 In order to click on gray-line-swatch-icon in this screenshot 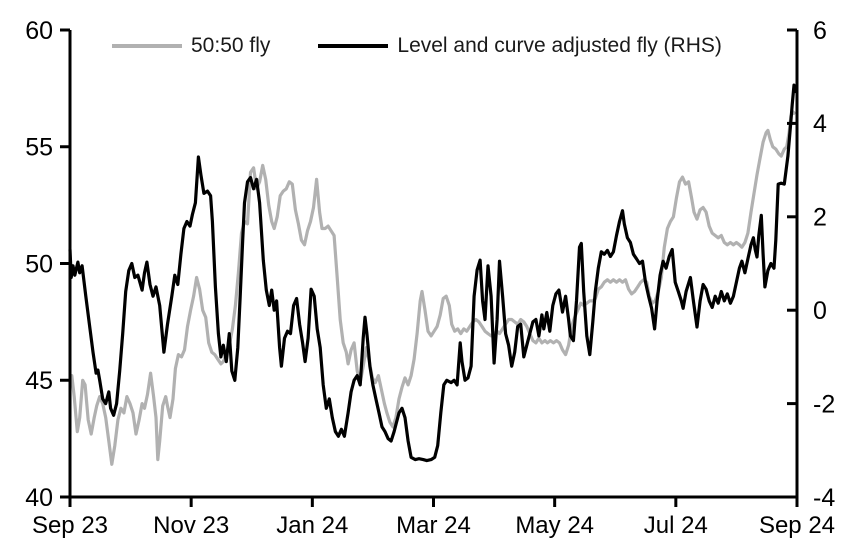, I will do `click(147, 46)`.